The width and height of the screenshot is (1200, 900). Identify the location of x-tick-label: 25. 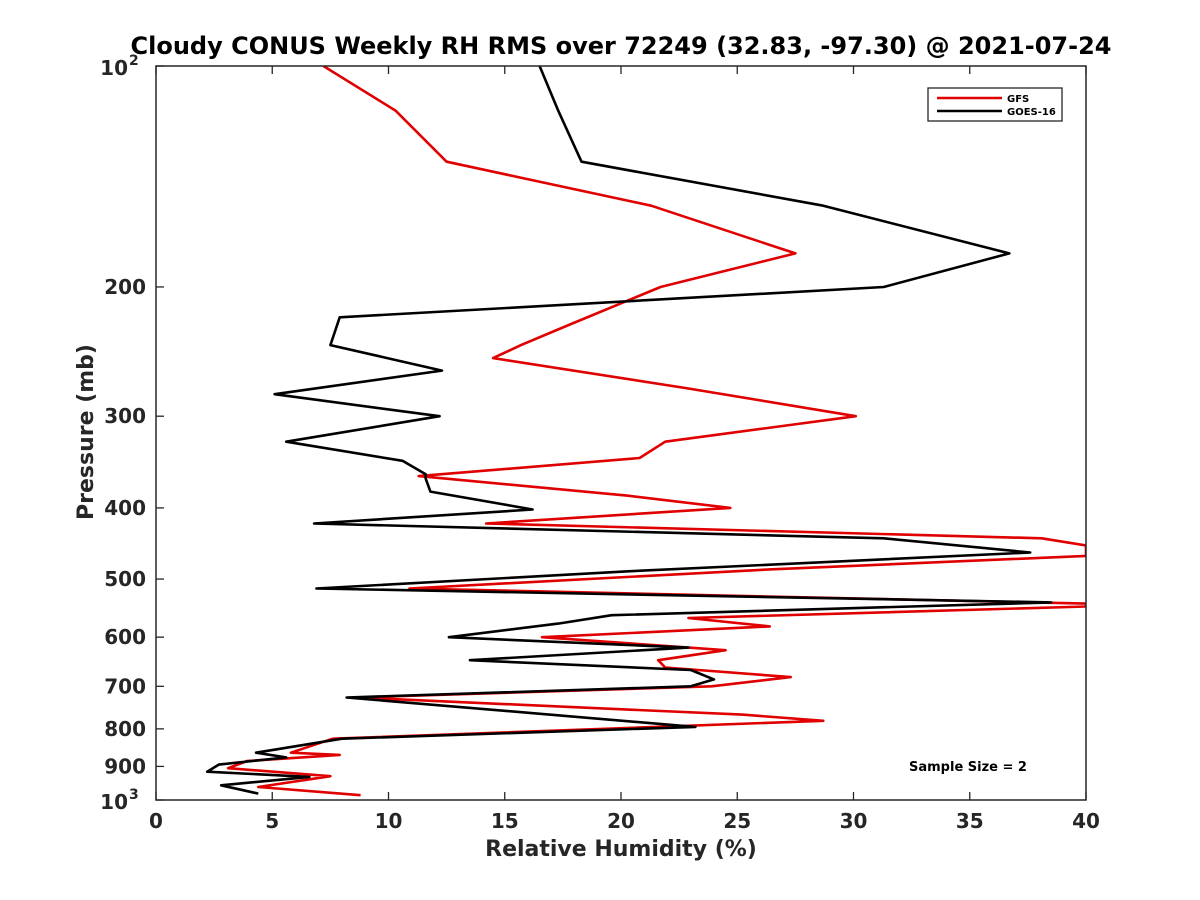
(737, 821).